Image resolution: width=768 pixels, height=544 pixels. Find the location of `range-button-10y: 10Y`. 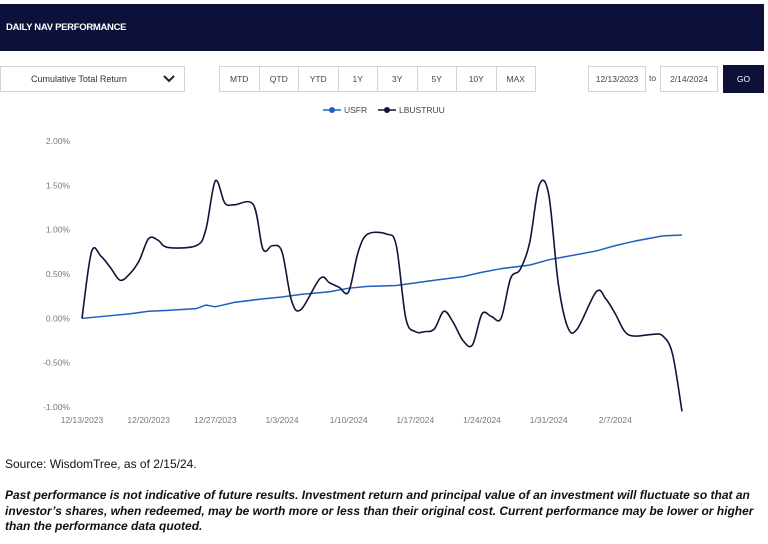

range-button-10y: 10Y is located at coordinates (476, 79).